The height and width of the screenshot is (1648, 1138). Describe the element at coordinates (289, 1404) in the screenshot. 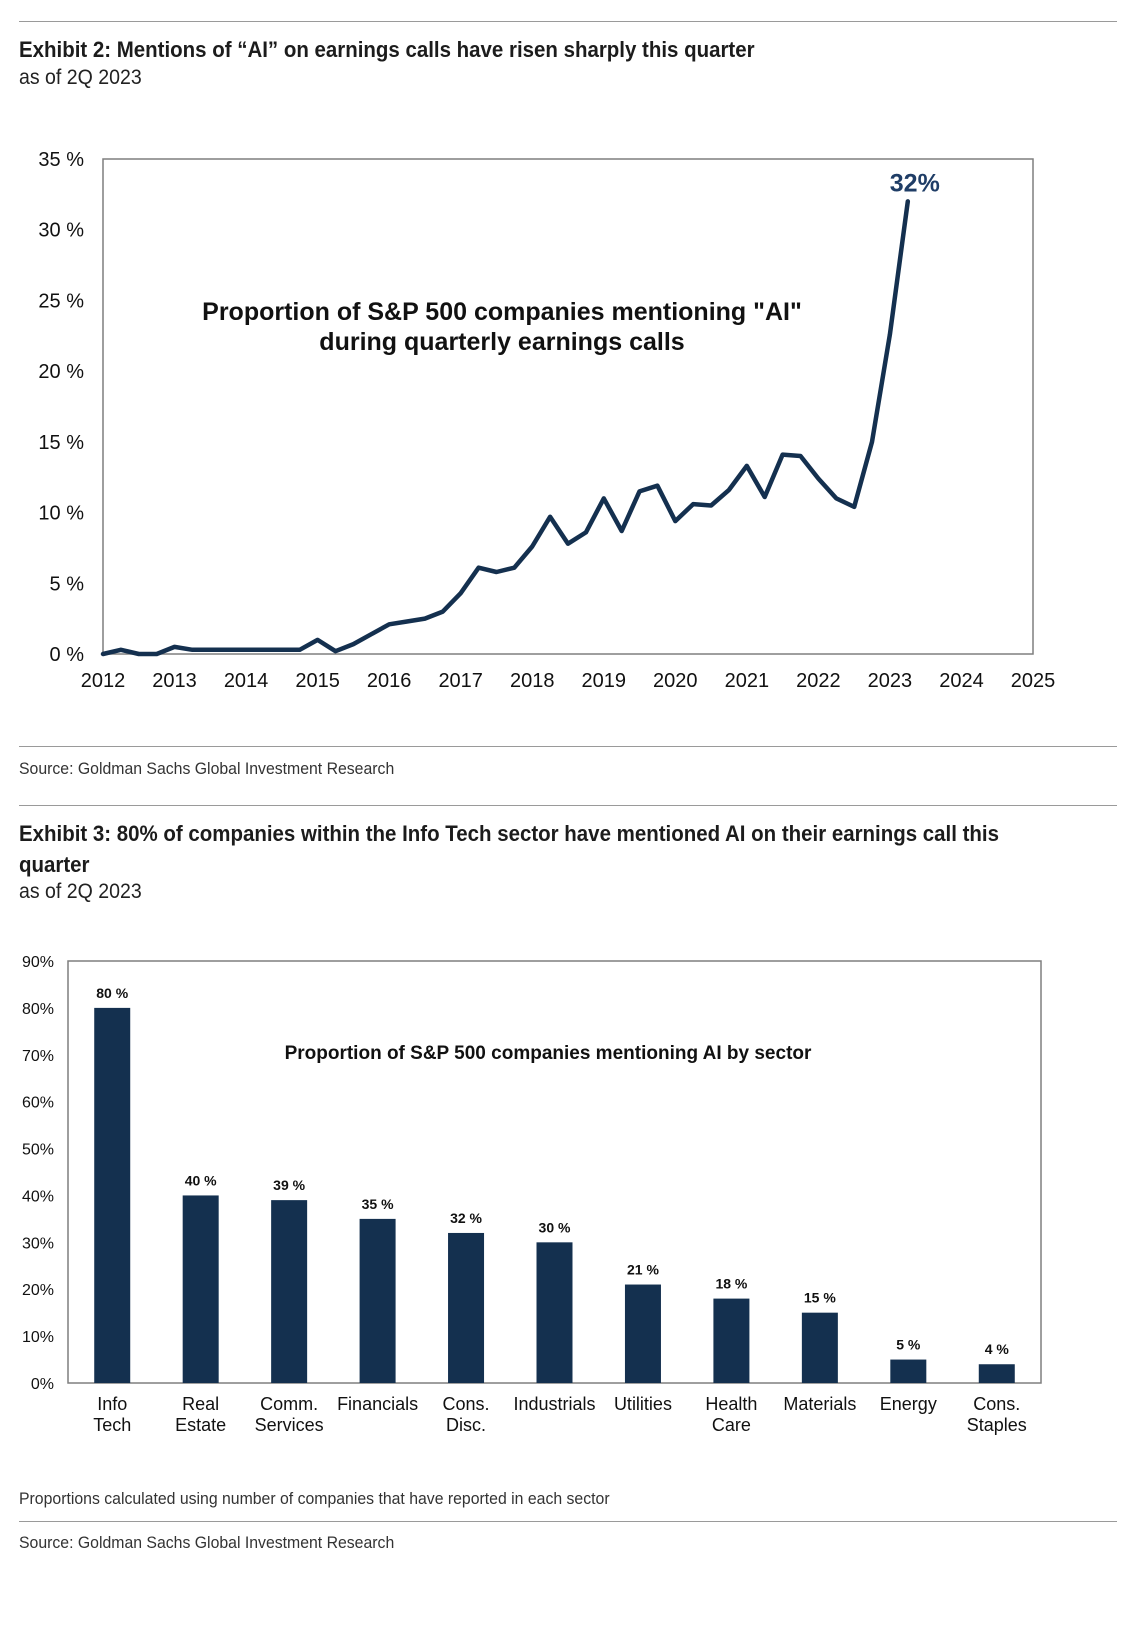

I see `bar-category-label: Comm.` at that location.